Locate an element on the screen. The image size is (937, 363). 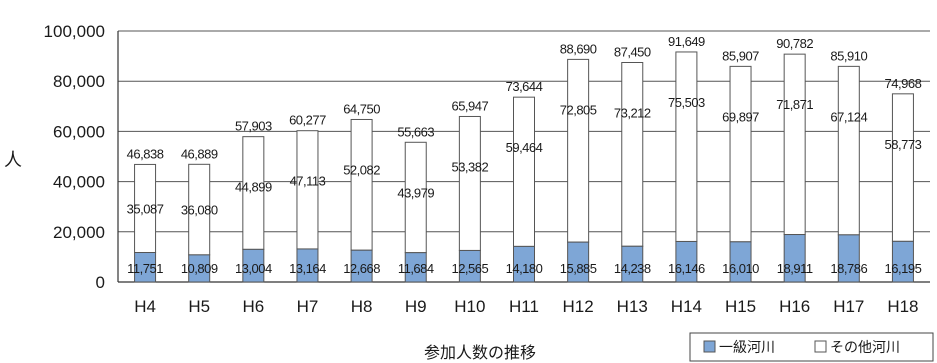
x-tick-label: H17 is located at coordinates (848, 306).